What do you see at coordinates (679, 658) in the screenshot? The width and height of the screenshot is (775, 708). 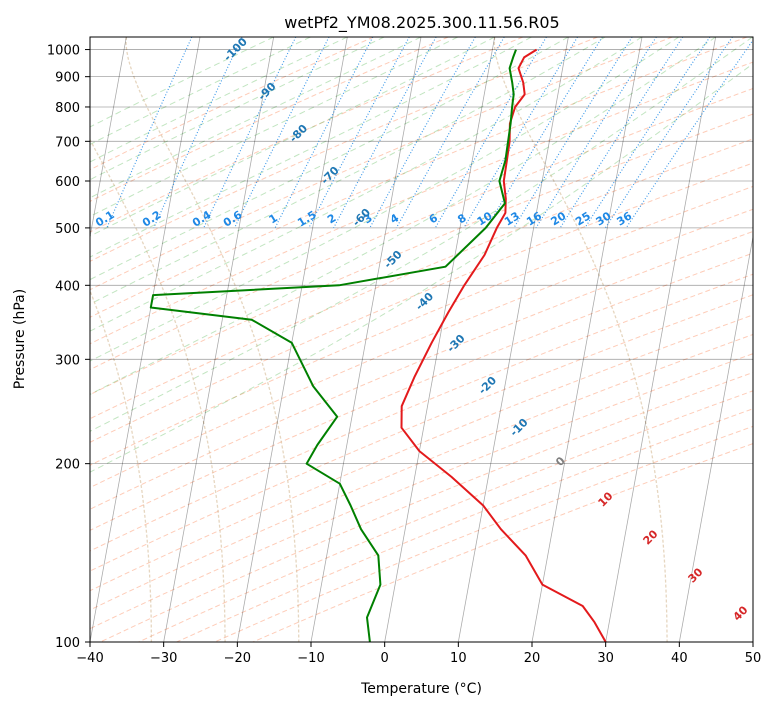 I see `x-tick-label: 40` at bounding box center [679, 658].